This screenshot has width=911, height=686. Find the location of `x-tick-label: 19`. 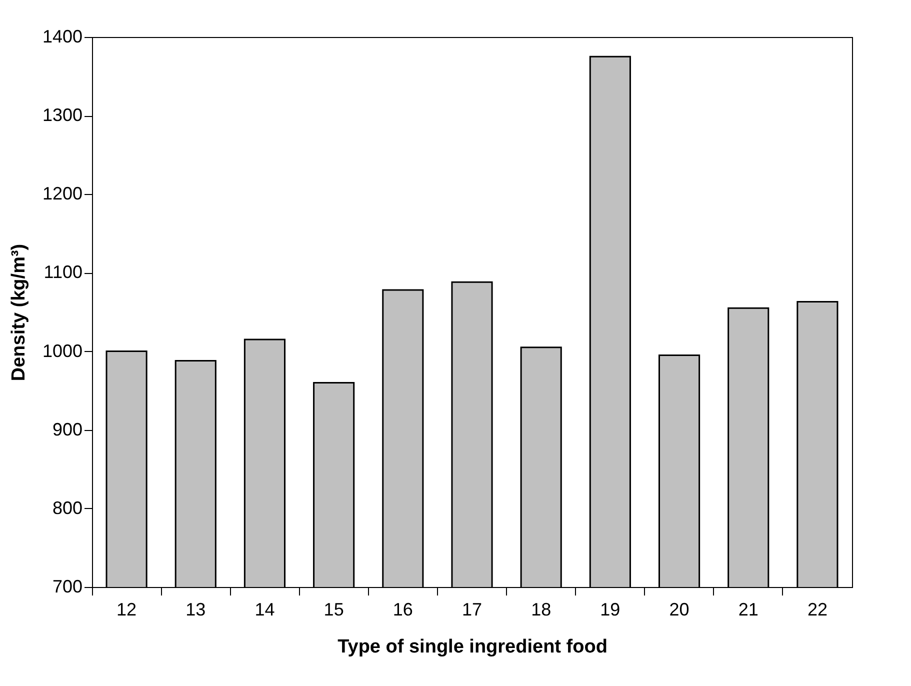

x-tick-label: 19 is located at coordinates (610, 610).